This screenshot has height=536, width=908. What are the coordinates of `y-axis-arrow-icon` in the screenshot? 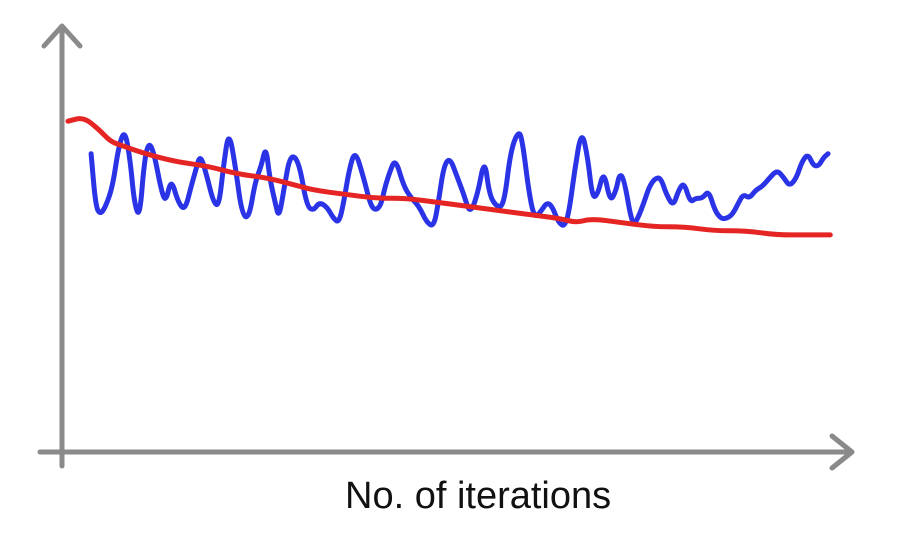 It's located at (62, 36).